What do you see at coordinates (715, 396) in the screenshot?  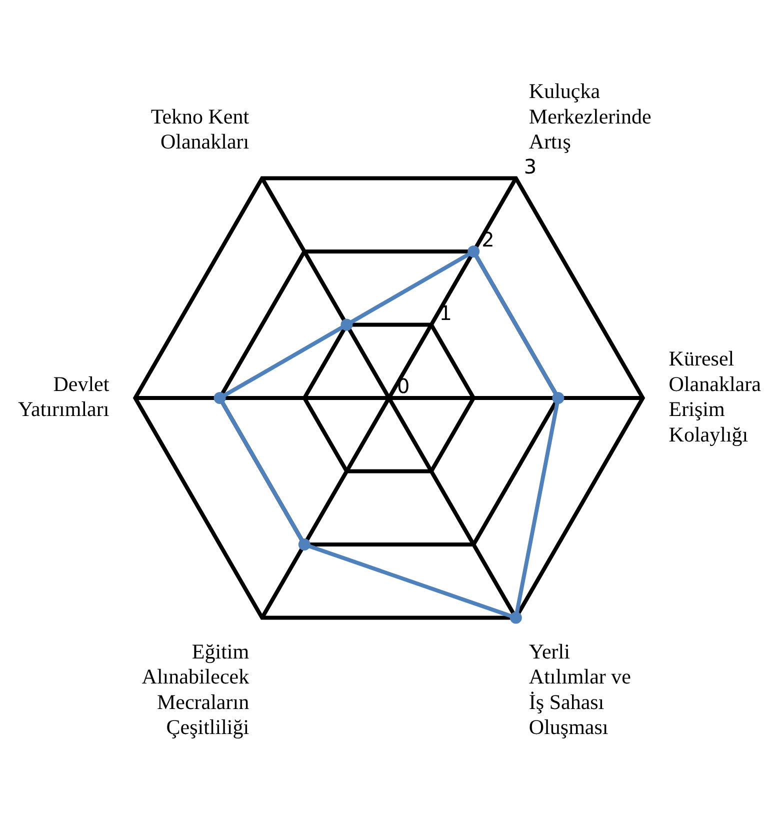 I see `spoke-label: Küresel Olanaklara Erişim Kolaylığı` at bounding box center [715, 396].